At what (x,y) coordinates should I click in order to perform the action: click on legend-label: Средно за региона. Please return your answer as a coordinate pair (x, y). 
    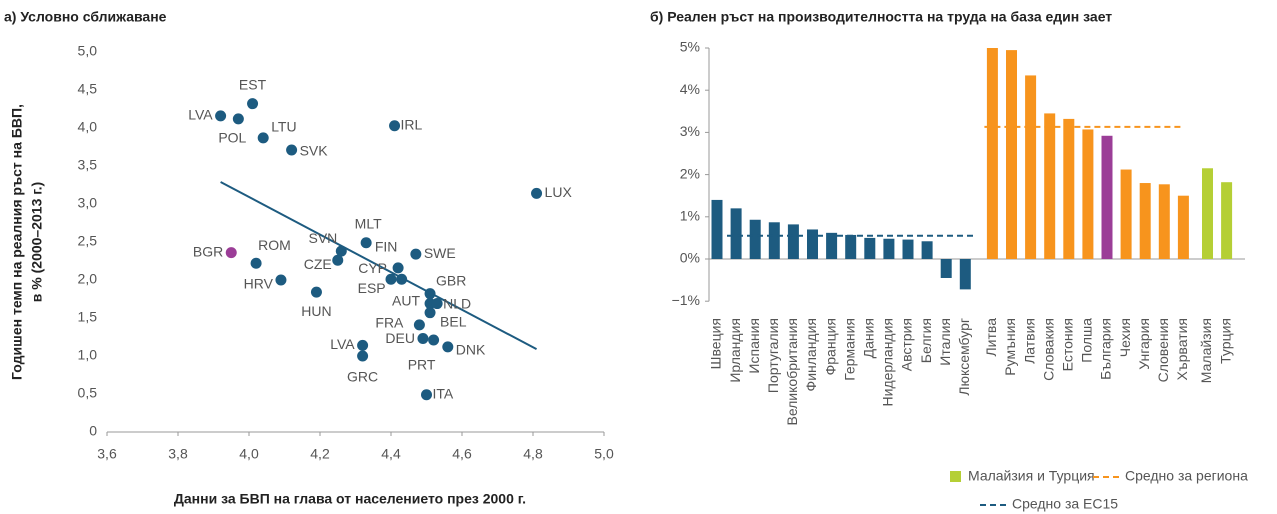
    Looking at the image, I should click on (1186, 476).